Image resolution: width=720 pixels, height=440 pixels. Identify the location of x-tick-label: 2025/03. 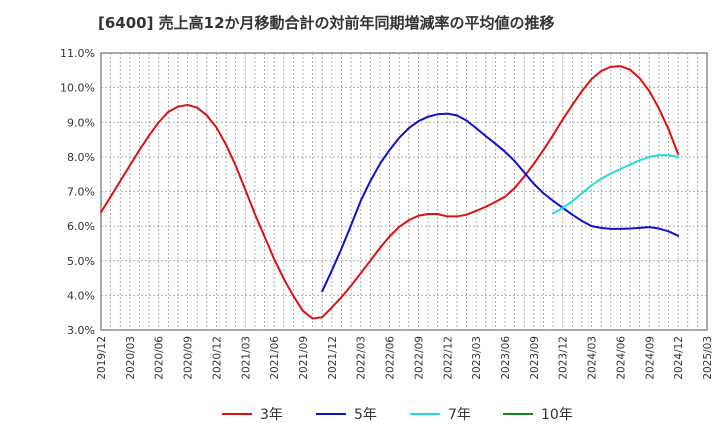
(708, 358).